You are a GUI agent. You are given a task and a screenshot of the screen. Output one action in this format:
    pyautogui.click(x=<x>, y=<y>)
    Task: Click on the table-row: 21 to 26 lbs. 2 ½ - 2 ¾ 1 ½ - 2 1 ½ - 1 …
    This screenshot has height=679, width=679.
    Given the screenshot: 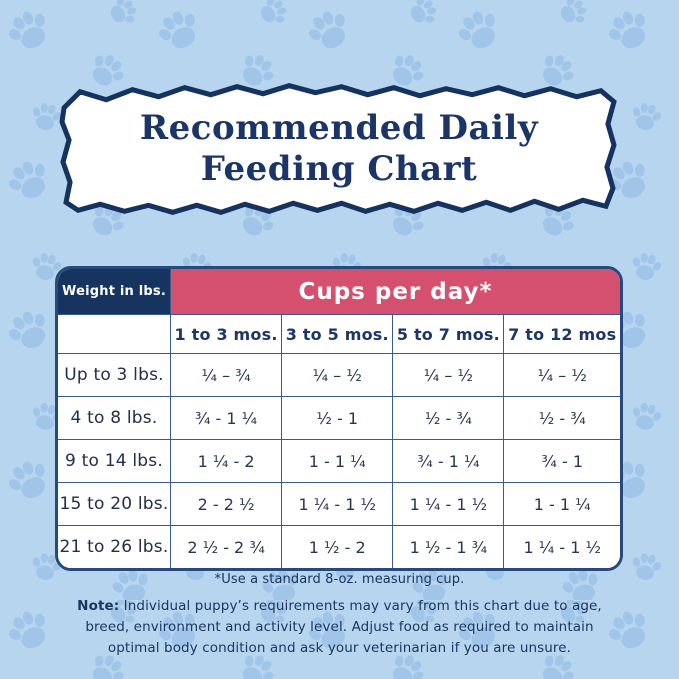 What is the action you would take?
    pyautogui.click(x=339, y=546)
    